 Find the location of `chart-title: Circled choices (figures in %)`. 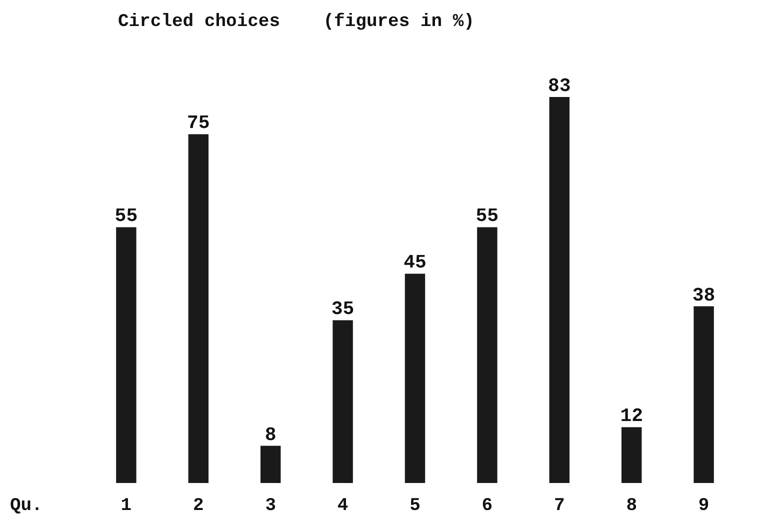

chart-title: Circled choices (figures in %) is located at coordinates (296, 22).